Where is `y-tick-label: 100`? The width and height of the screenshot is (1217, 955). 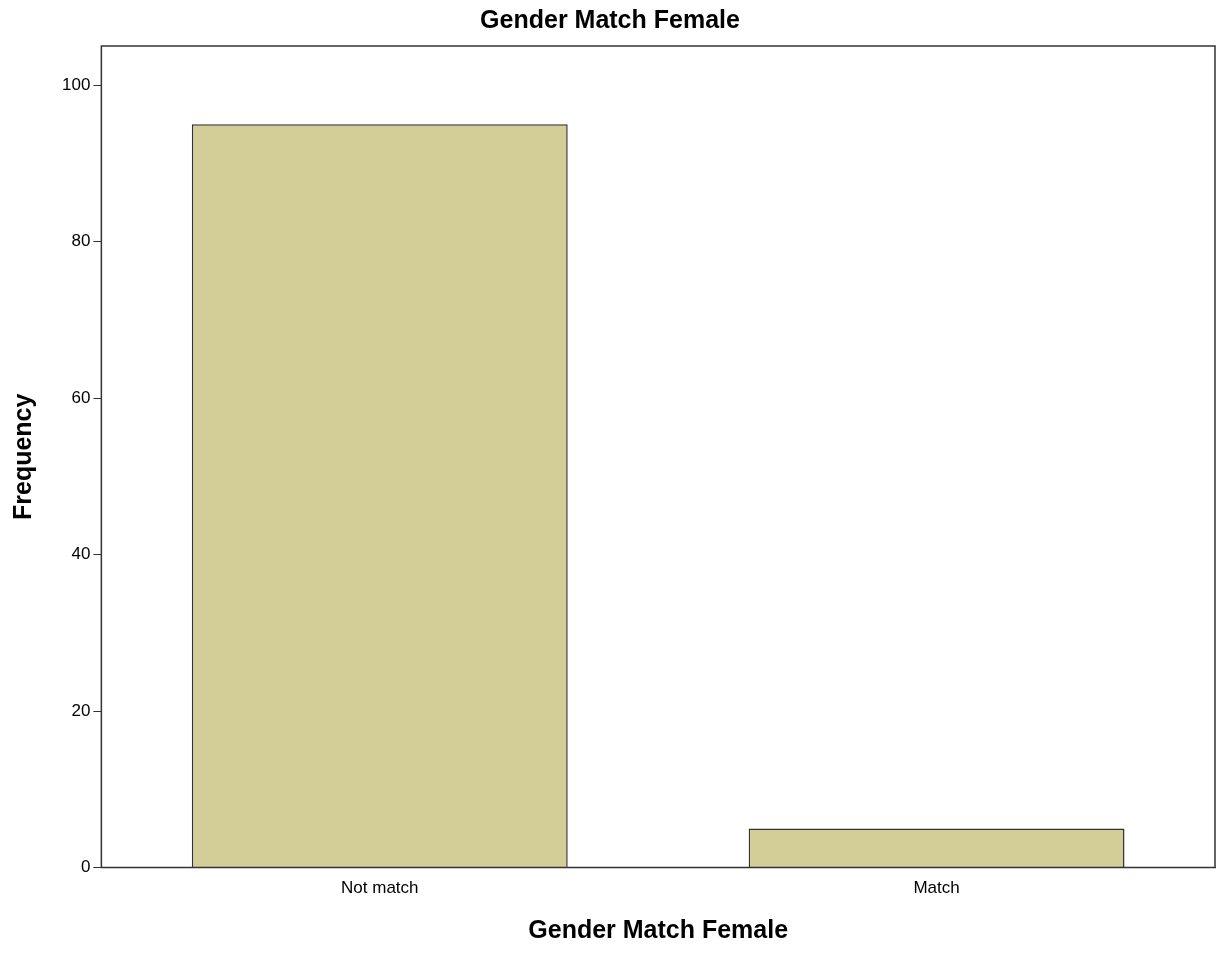
y-tick-label: 100 is located at coordinates (76, 84).